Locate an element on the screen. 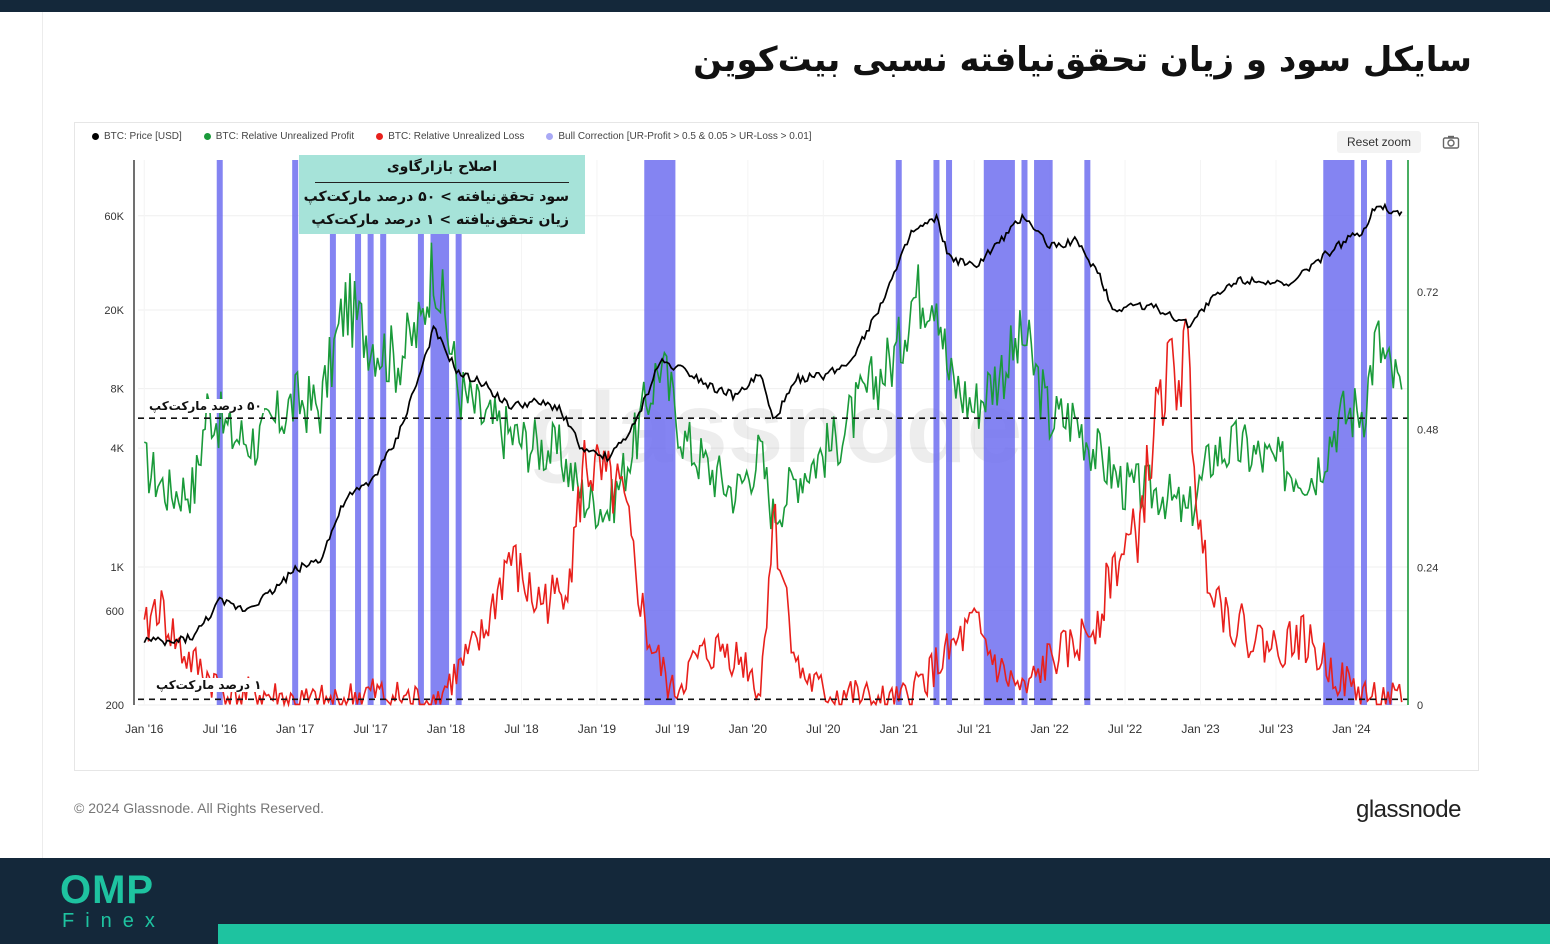 The height and width of the screenshot is (944, 1550). legend-item-price: BTC: Price [USD] is located at coordinates (137, 136).